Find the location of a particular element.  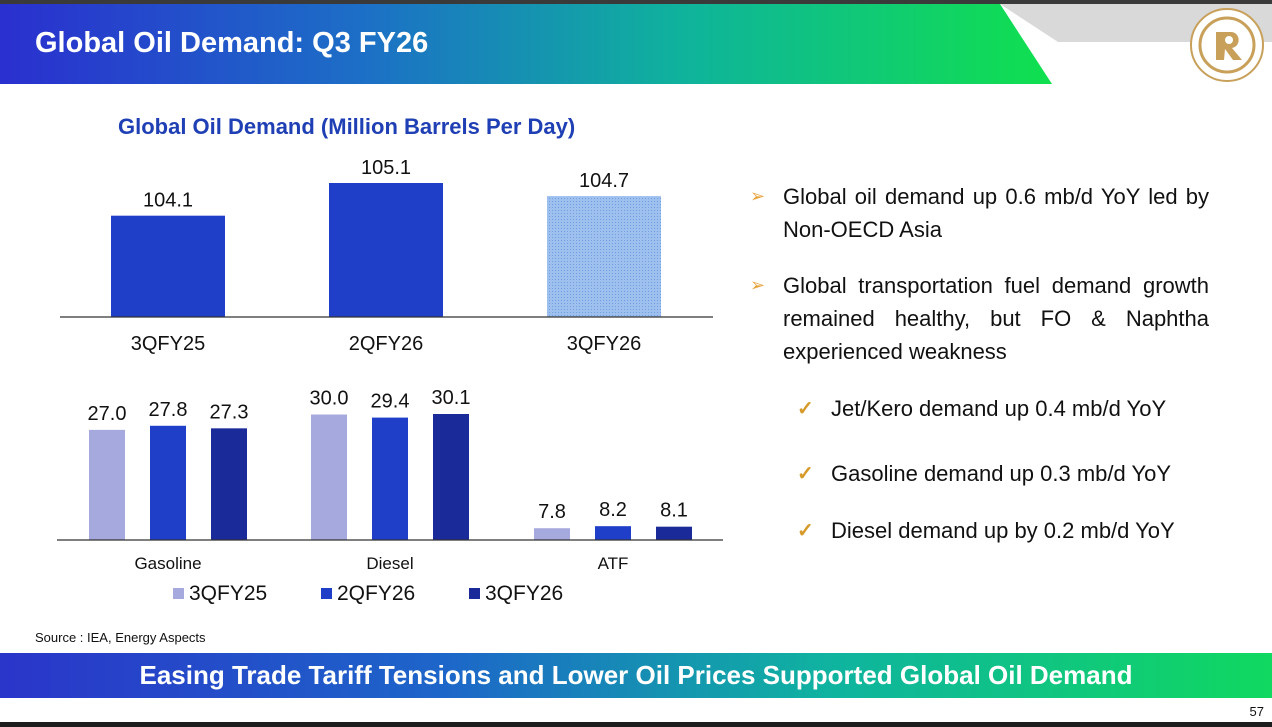

legend-item-3qfy26: 3QFY26 is located at coordinates (516, 595).